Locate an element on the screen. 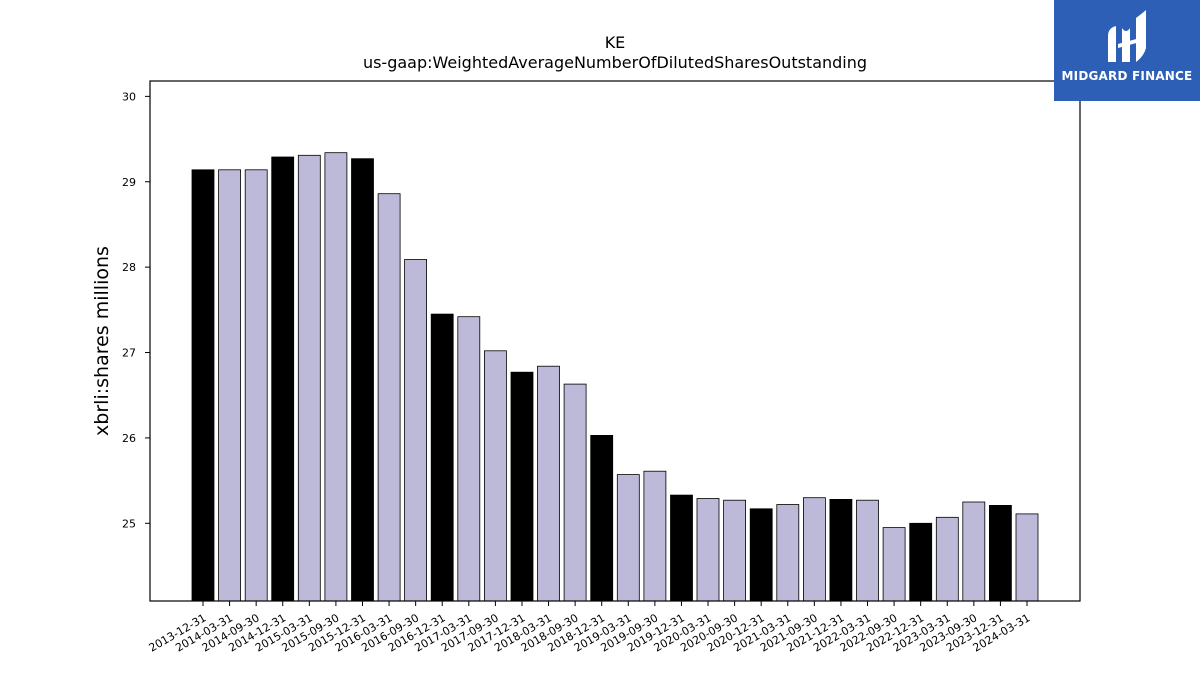 The image size is (1200, 675). brand-logo: MIDGARD FINANCE is located at coordinates (1127, 50).